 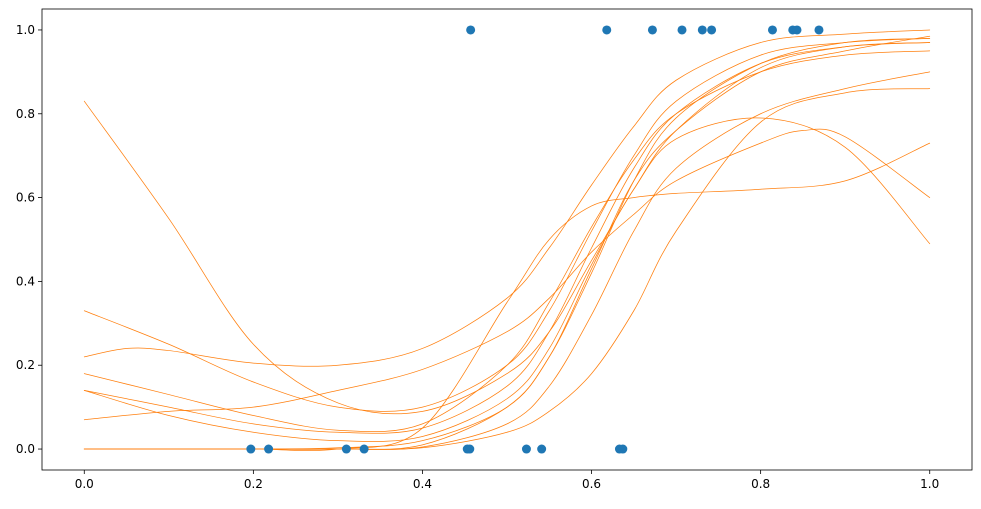 What do you see at coordinates (25, 198) in the screenshot?
I see `y-tick-label: 0.6` at bounding box center [25, 198].